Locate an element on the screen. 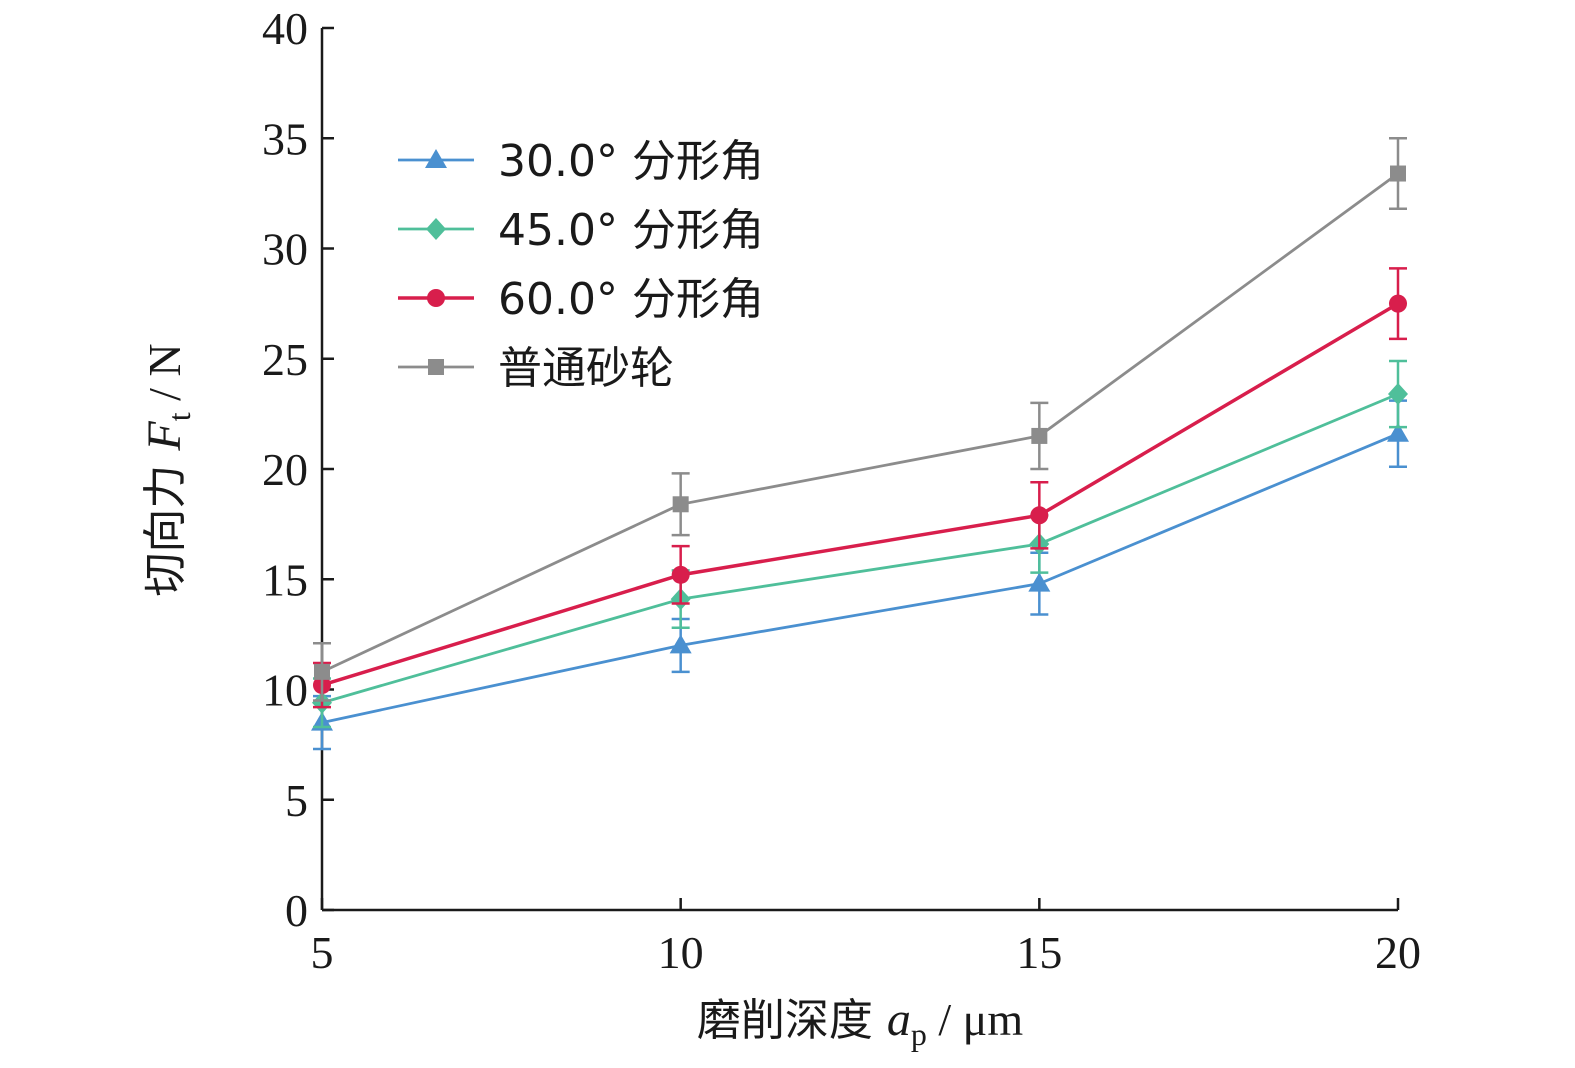 The height and width of the screenshot is (1068, 1575). x-axis-title-symbol: a is located at coordinates (899, 1019).